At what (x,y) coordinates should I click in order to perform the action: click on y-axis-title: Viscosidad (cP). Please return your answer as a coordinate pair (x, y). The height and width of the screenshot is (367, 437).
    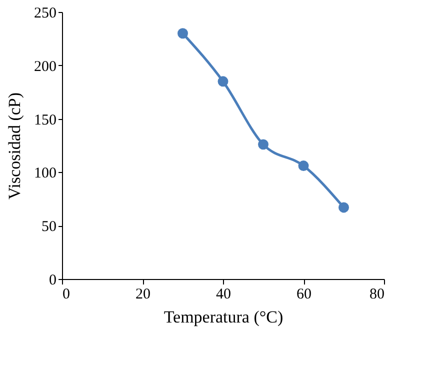
    Looking at the image, I should click on (14, 146).